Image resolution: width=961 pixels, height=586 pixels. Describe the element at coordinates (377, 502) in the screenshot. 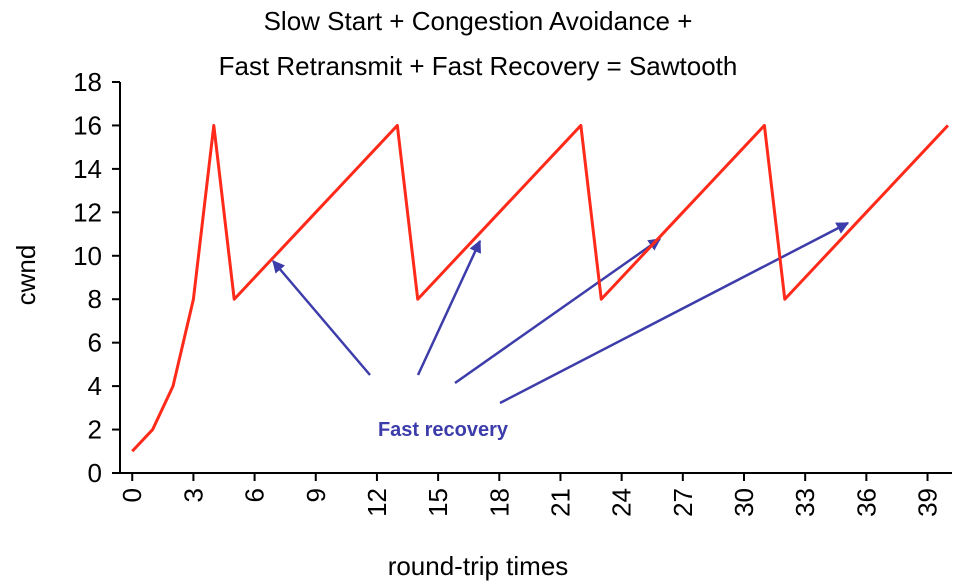

I see `x-tick-label: 12` at that location.